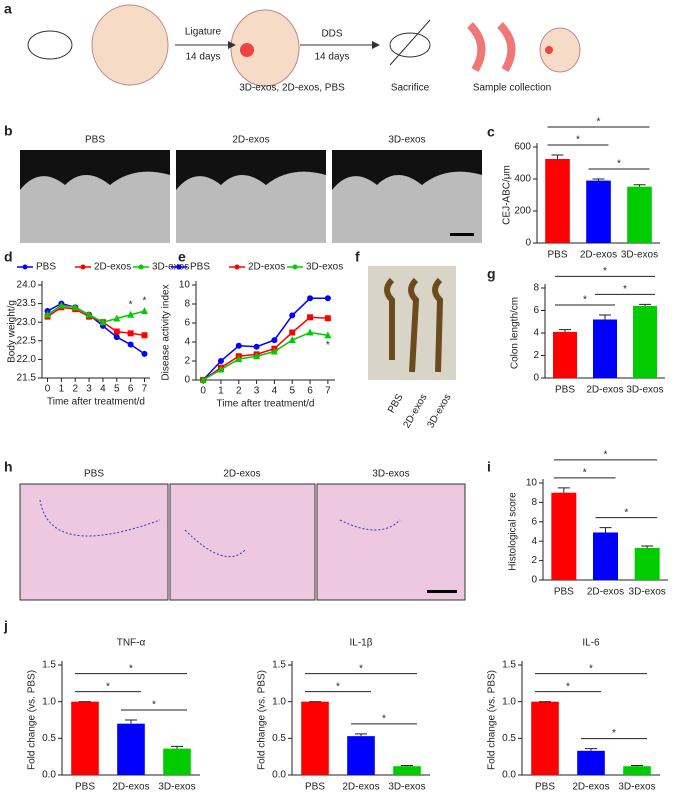  Describe the element at coordinates (5, 626) in the screenshot. I see `panel-label: j` at that location.